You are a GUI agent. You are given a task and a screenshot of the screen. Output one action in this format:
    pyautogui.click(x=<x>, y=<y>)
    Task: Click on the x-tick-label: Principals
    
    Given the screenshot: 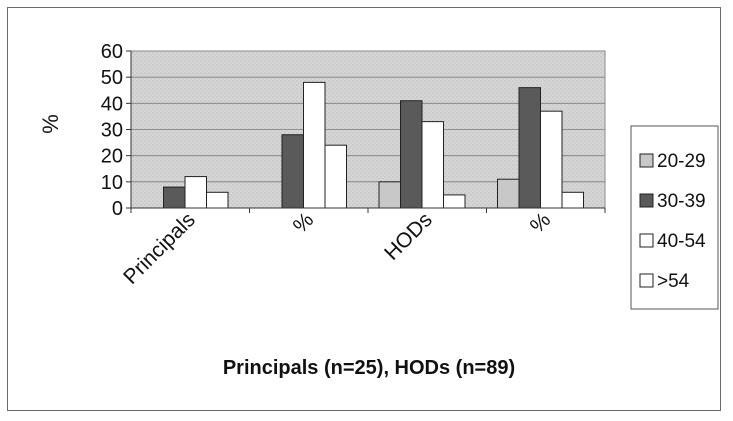 What is the action you would take?
    pyautogui.click(x=159, y=248)
    